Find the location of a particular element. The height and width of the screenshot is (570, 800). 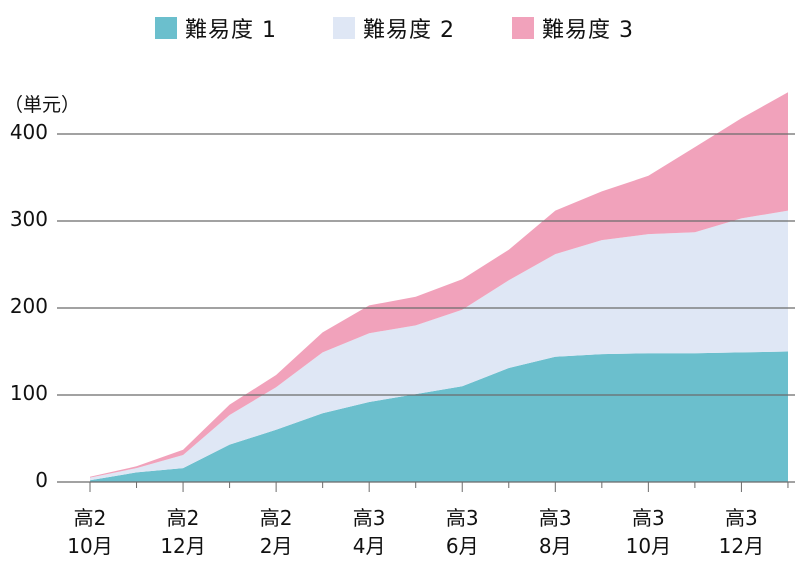

chart-legend: 難易度 1 難易度 2 難易度 3 is located at coordinates (400, 28).